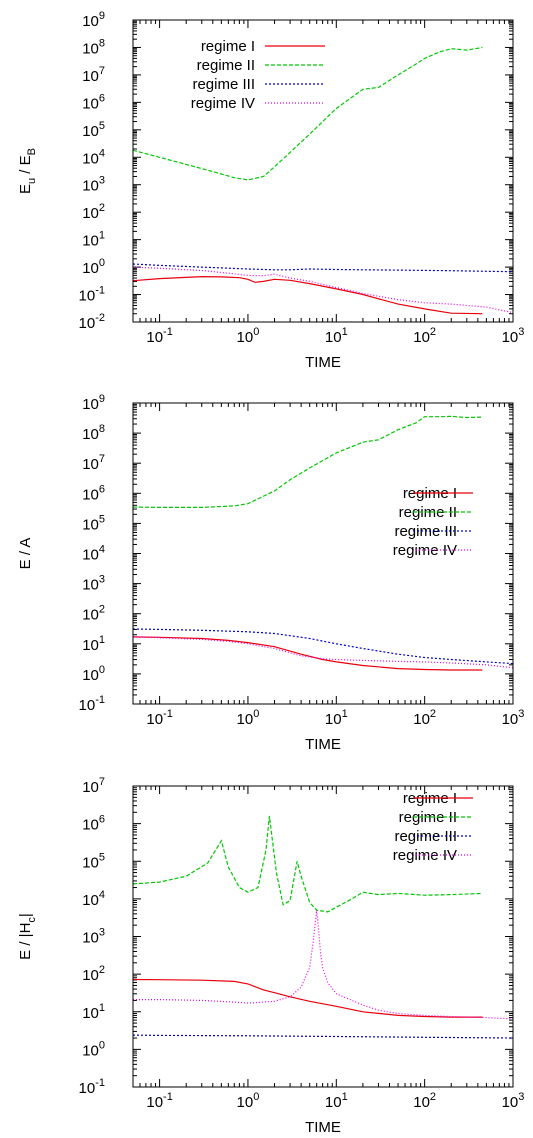 Image resolution: width=533 pixels, height=1138 pixels. What do you see at coordinates (92, 322) in the screenshot?
I see `y-tick-label: 10⁻²` at bounding box center [92, 322].